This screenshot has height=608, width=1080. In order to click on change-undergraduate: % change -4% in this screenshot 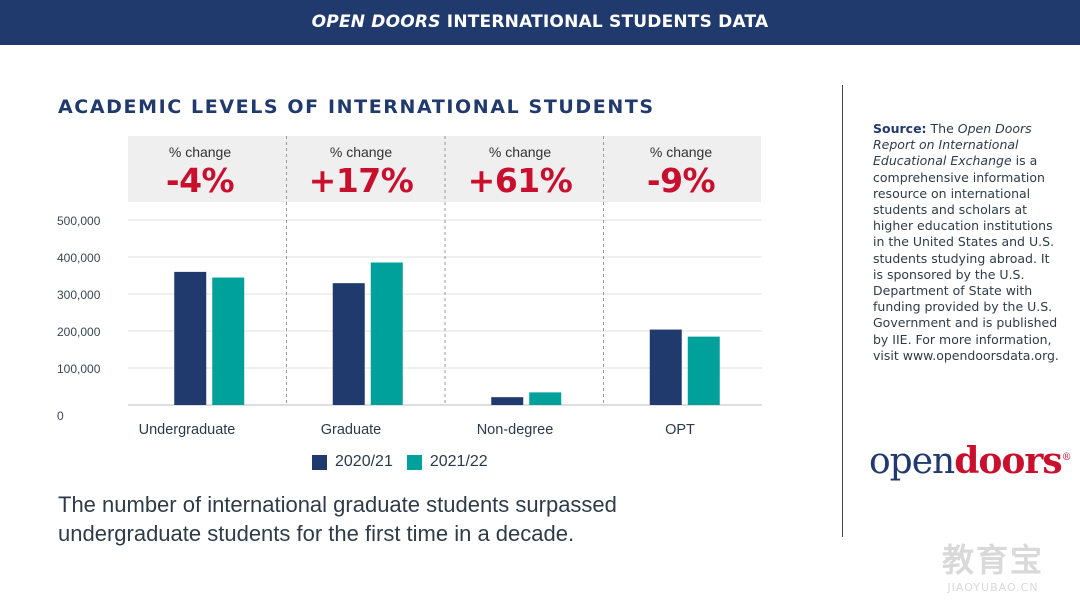, I will do `click(200, 168)`.